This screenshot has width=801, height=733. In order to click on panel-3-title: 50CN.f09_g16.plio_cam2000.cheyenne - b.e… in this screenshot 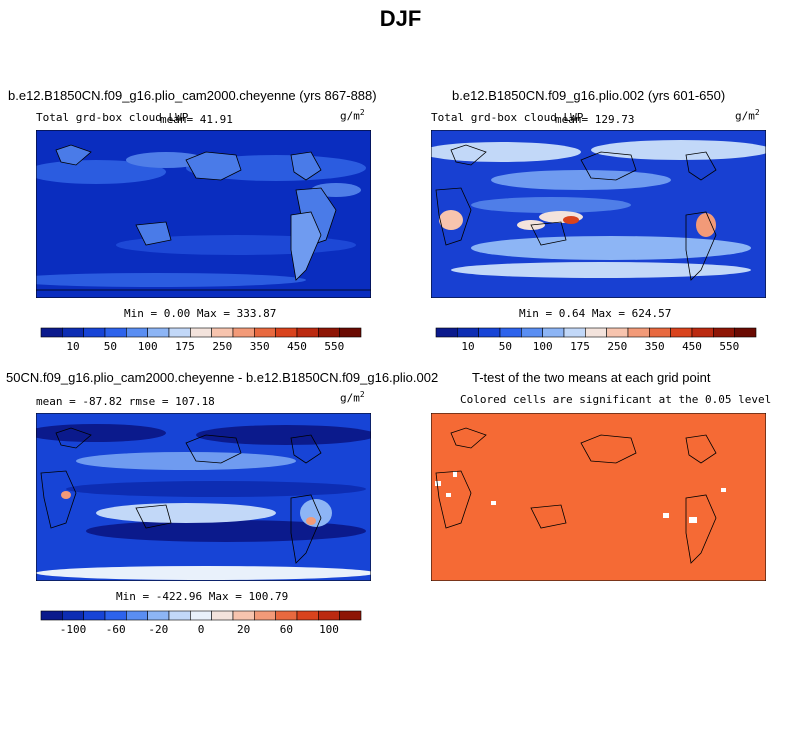, I will do `click(222, 377)`.